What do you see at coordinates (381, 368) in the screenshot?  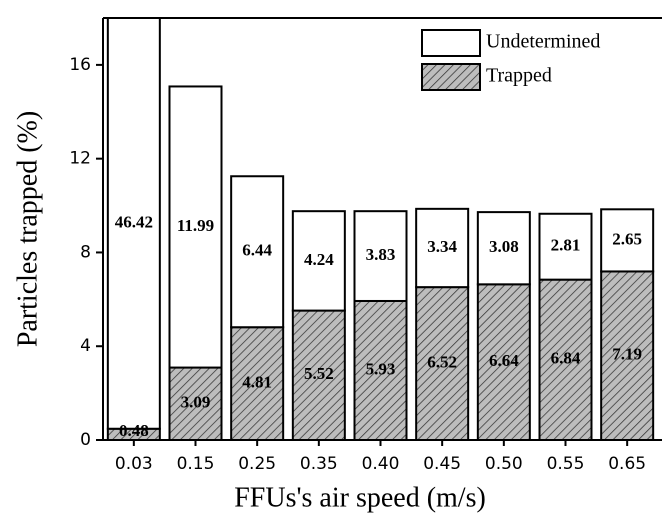 I see `data-label: 5.93` at bounding box center [381, 368].